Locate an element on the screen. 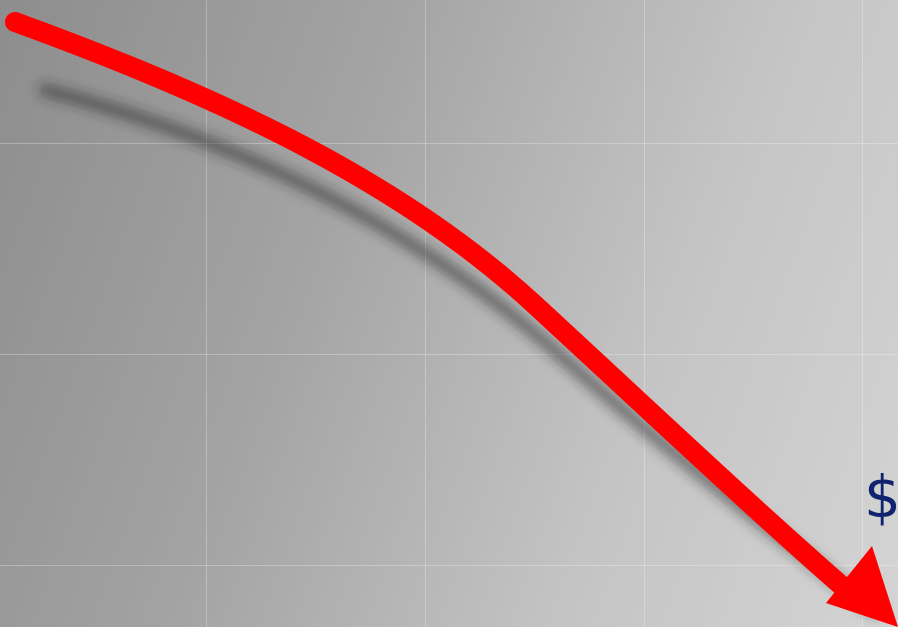  arrow-head is located at coordinates (862, 586).